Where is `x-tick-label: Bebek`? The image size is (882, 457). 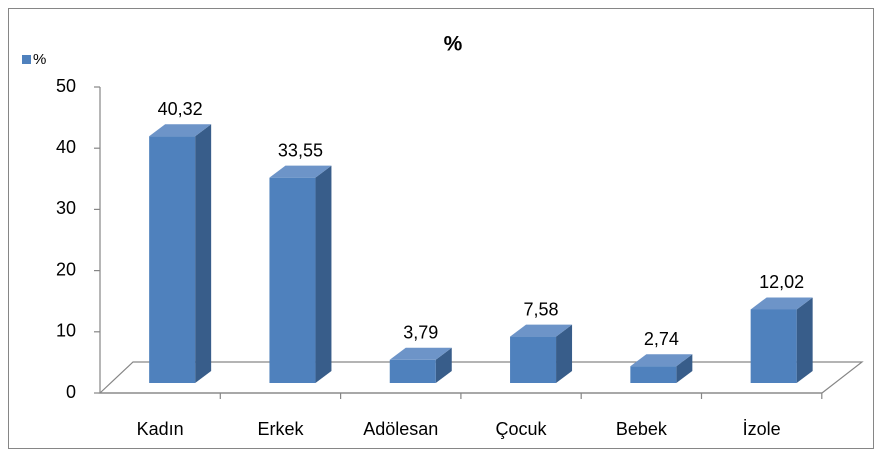 x-tick-label: Bebek is located at coordinates (642, 429).